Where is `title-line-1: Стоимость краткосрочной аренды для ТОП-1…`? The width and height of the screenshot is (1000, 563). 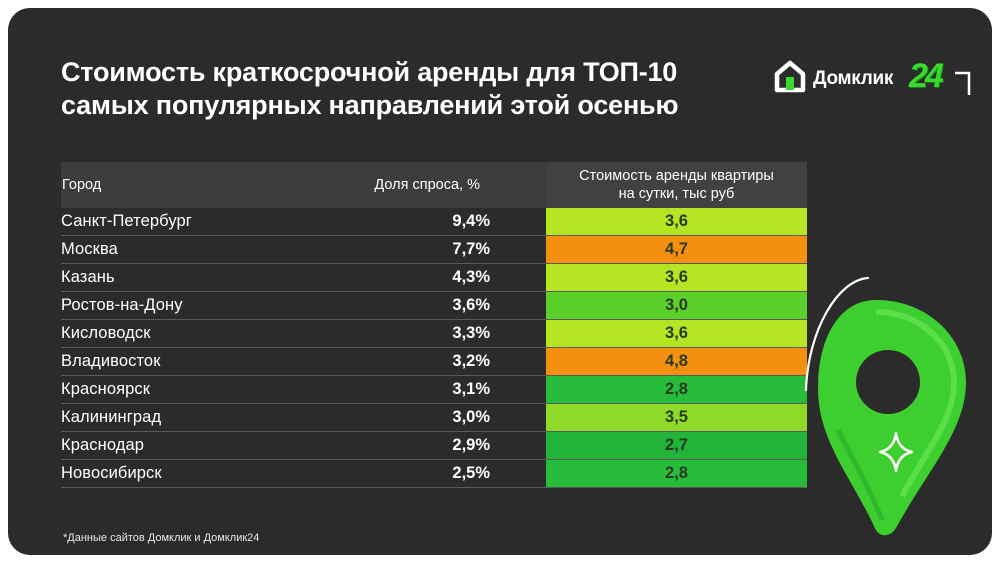
title-line-1: Стоимость краткосрочной аренды для ТОП-1… is located at coordinates (369, 72).